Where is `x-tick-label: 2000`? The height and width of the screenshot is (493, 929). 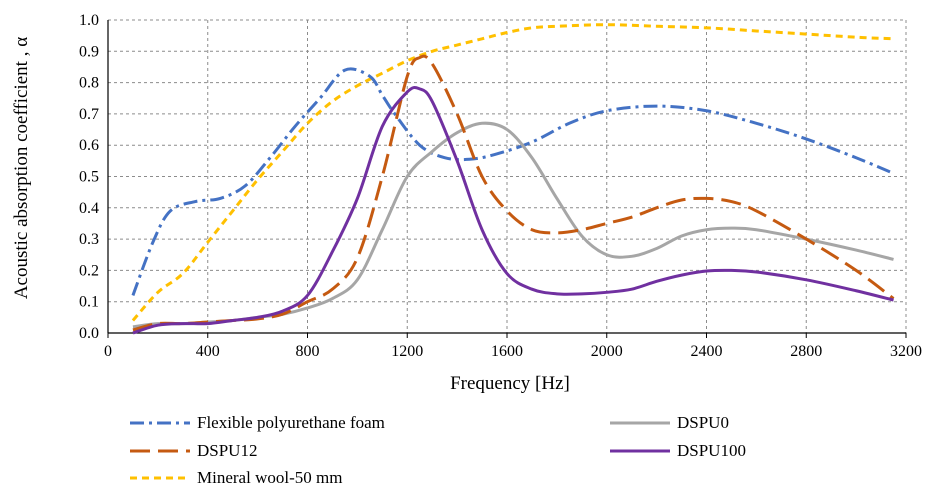 x-tick-label: 2000 is located at coordinates (607, 351).